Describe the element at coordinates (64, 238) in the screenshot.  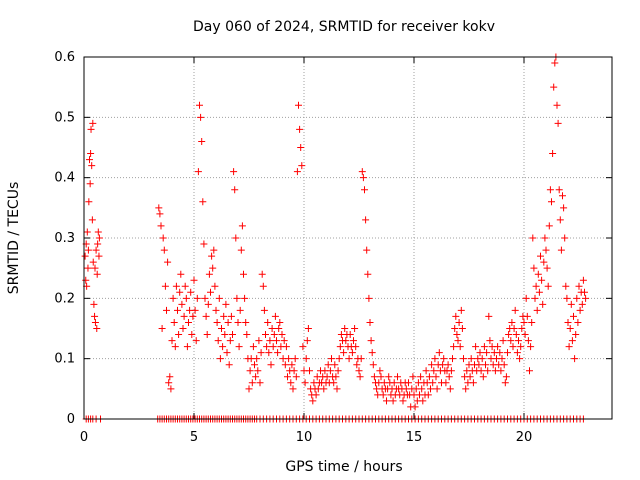
I see `y-tick-label: 0.3` at that location.